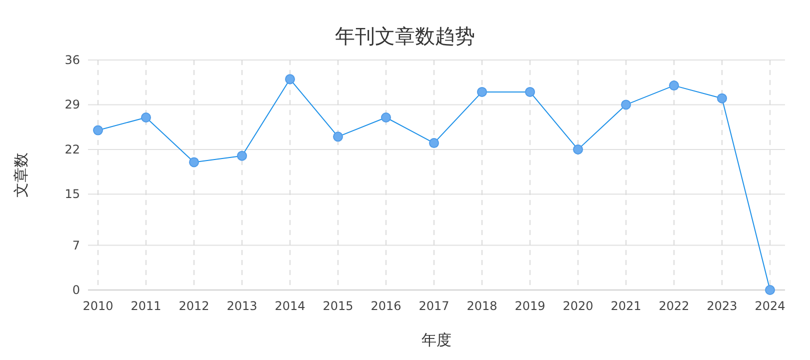 Image resolution: width=810 pixels, height=360 pixels. Describe the element at coordinates (98, 306) in the screenshot. I see `x-tick-label: 2010` at that location.